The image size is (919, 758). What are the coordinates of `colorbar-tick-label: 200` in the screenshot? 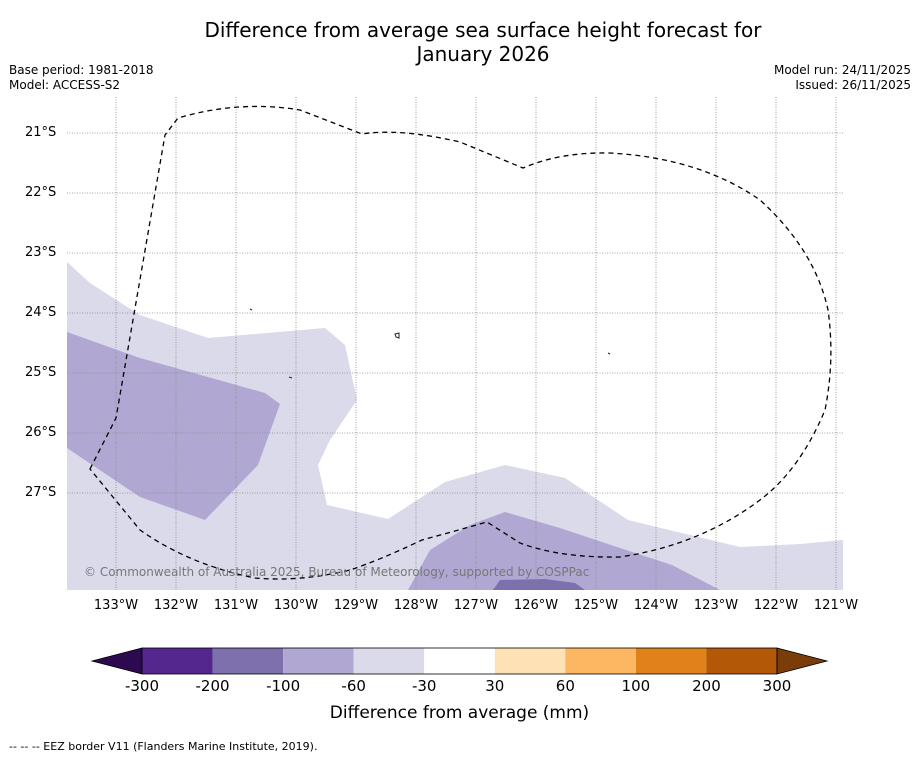 It's located at (706, 686).